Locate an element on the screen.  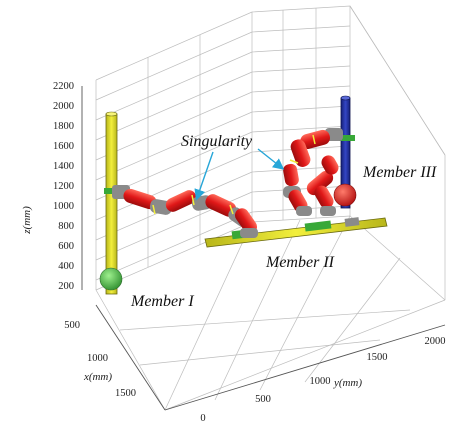
z-tick: 1000 is located at coordinates (63, 206).